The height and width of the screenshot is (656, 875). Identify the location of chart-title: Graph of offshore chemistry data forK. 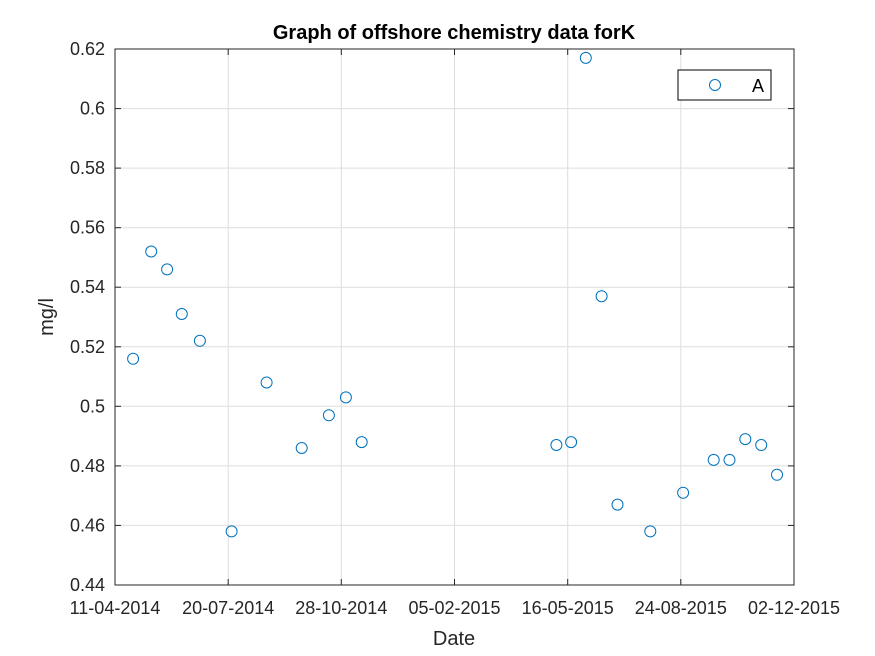
(454, 33).